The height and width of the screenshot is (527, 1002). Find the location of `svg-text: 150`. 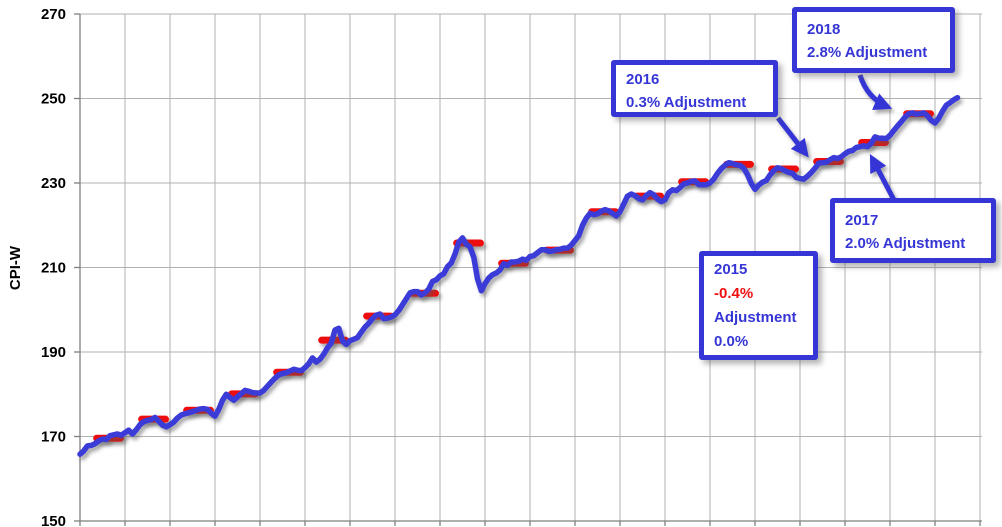

svg-text: 150 is located at coordinates (53, 520).